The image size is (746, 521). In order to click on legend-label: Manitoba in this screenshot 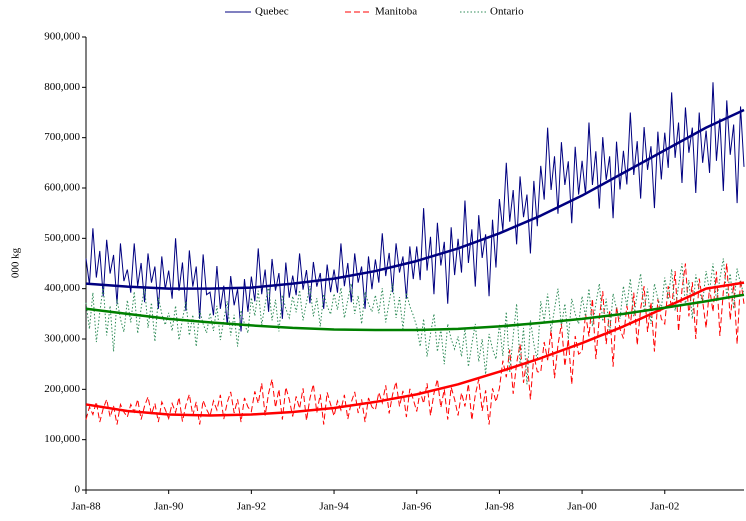, I will do `click(396, 12)`.